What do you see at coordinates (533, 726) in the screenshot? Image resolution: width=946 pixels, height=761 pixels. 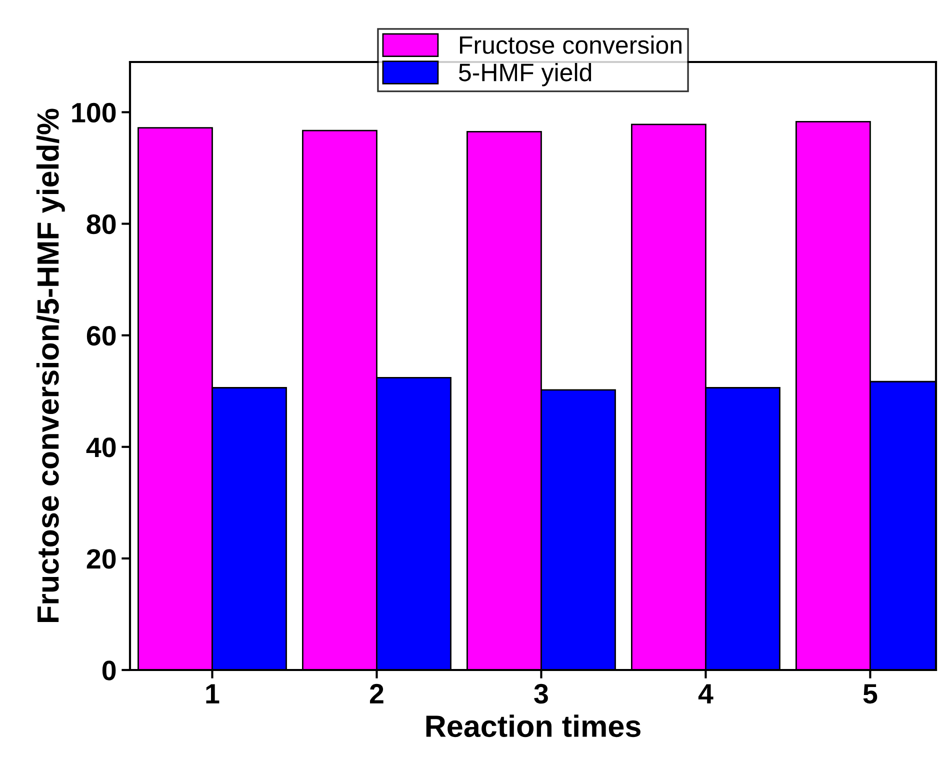 I see `x-axis-title: Reaction times` at bounding box center [533, 726].